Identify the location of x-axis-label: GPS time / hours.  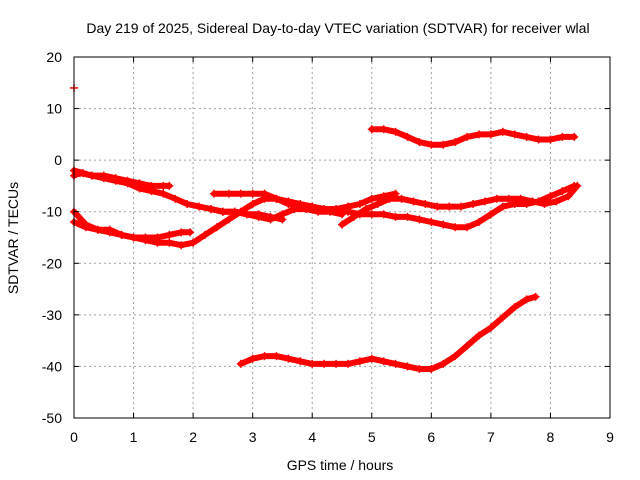
(340, 465).